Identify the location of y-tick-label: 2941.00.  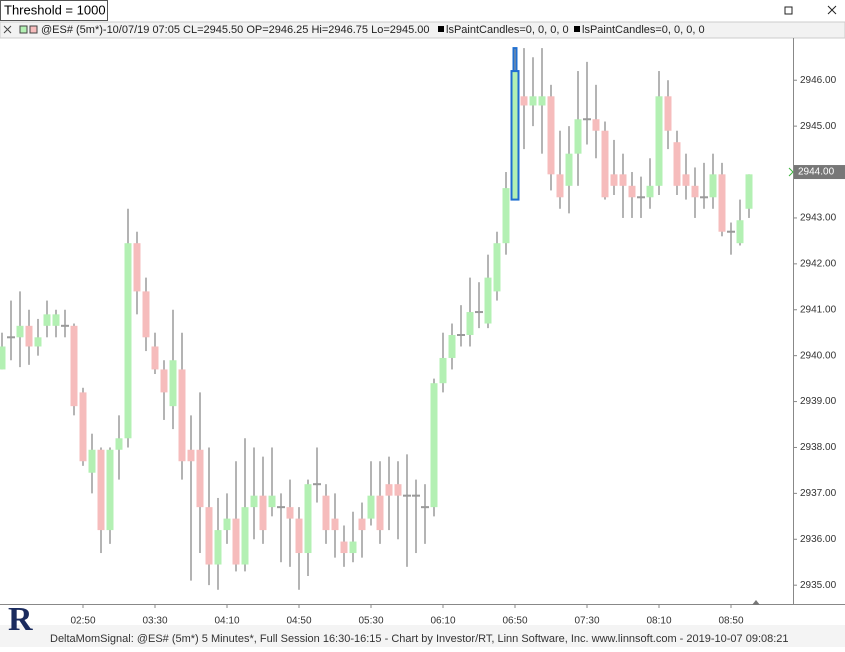
(818, 309).